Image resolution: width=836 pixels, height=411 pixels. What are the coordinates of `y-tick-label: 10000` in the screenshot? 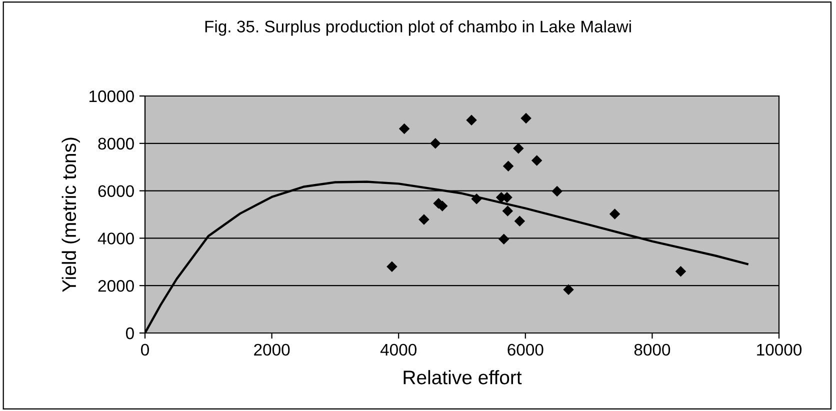 It's located at (112, 96).